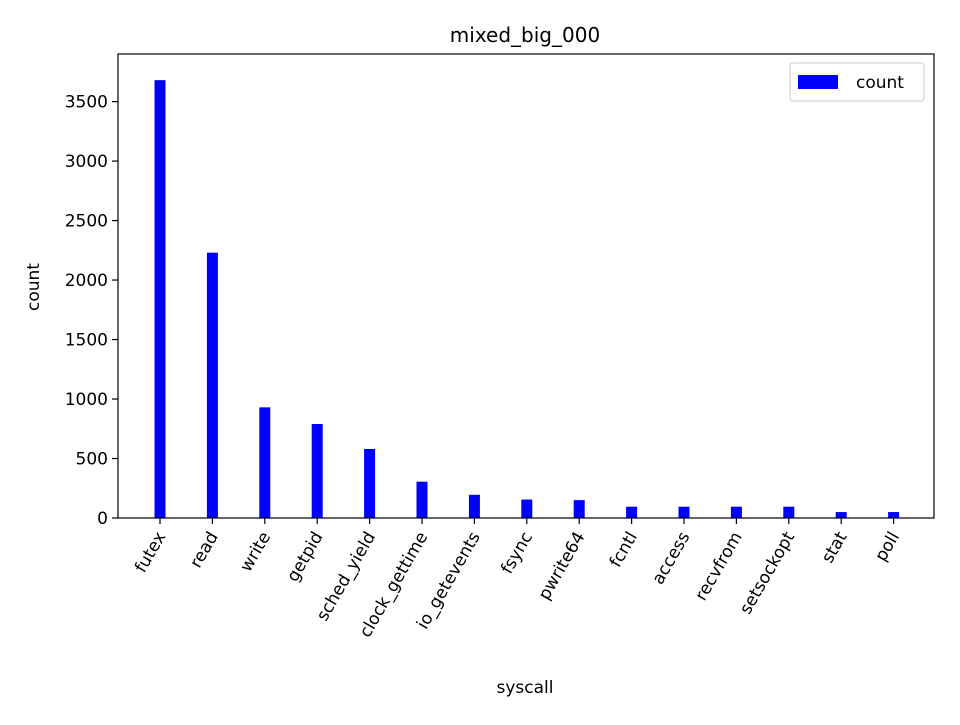 The image size is (960, 725). I want to click on bar-getpid, so click(317, 471).